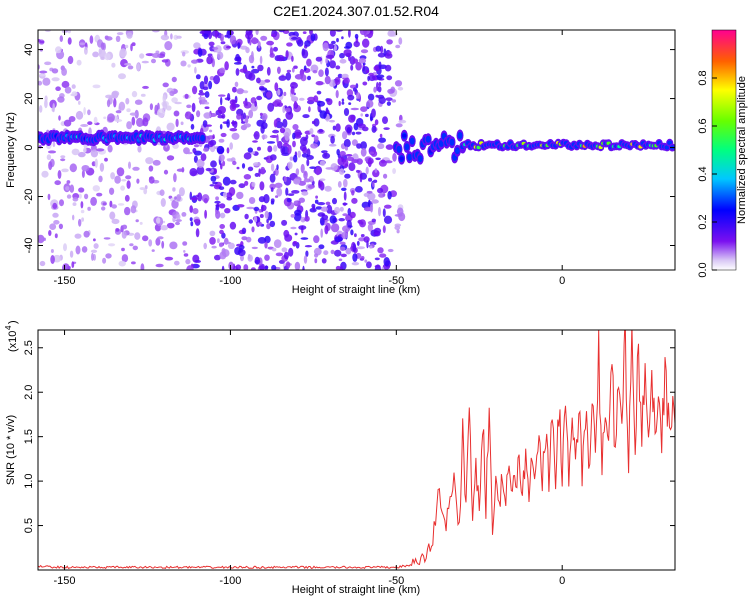 The height and width of the screenshot is (605, 750). What do you see at coordinates (11, 450) in the screenshot?
I see `snr-y-axis-label: SNR (10 * v/v)` at bounding box center [11, 450].